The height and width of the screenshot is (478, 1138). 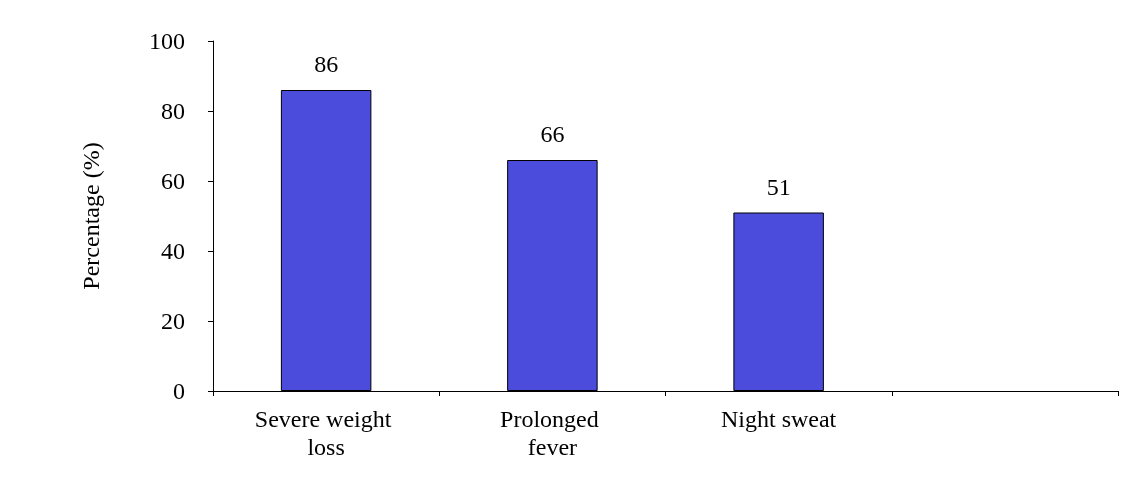 What do you see at coordinates (173, 321) in the screenshot?
I see `y-tick-label: 20` at bounding box center [173, 321].